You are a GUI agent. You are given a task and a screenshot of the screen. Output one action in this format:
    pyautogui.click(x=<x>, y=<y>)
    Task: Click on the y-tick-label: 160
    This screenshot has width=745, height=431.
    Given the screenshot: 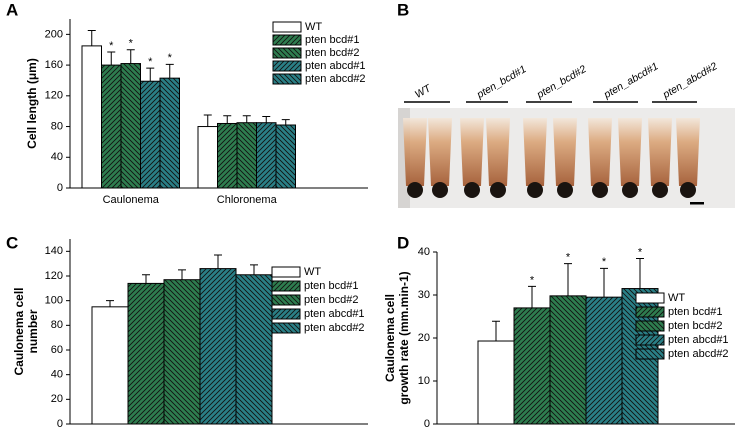 What is the action you would take?
    pyautogui.click(x=54, y=65)
    